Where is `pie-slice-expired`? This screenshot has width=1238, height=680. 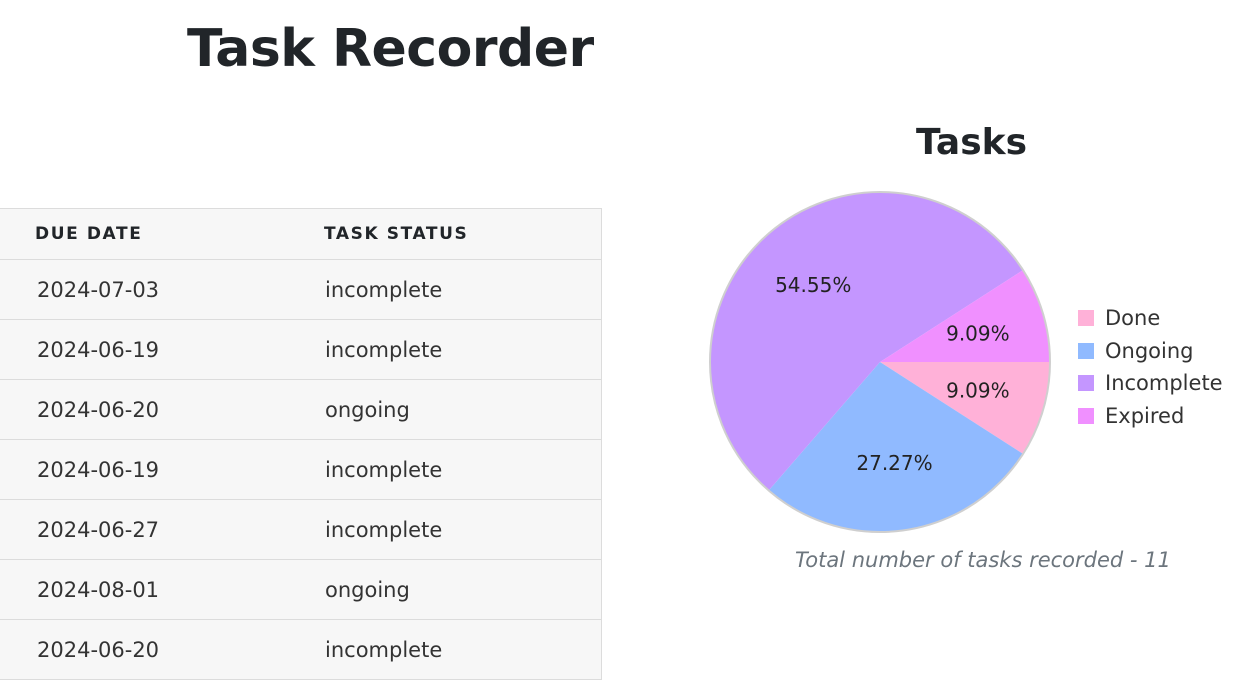
pie-slice-expired is located at coordinates (965, 316).